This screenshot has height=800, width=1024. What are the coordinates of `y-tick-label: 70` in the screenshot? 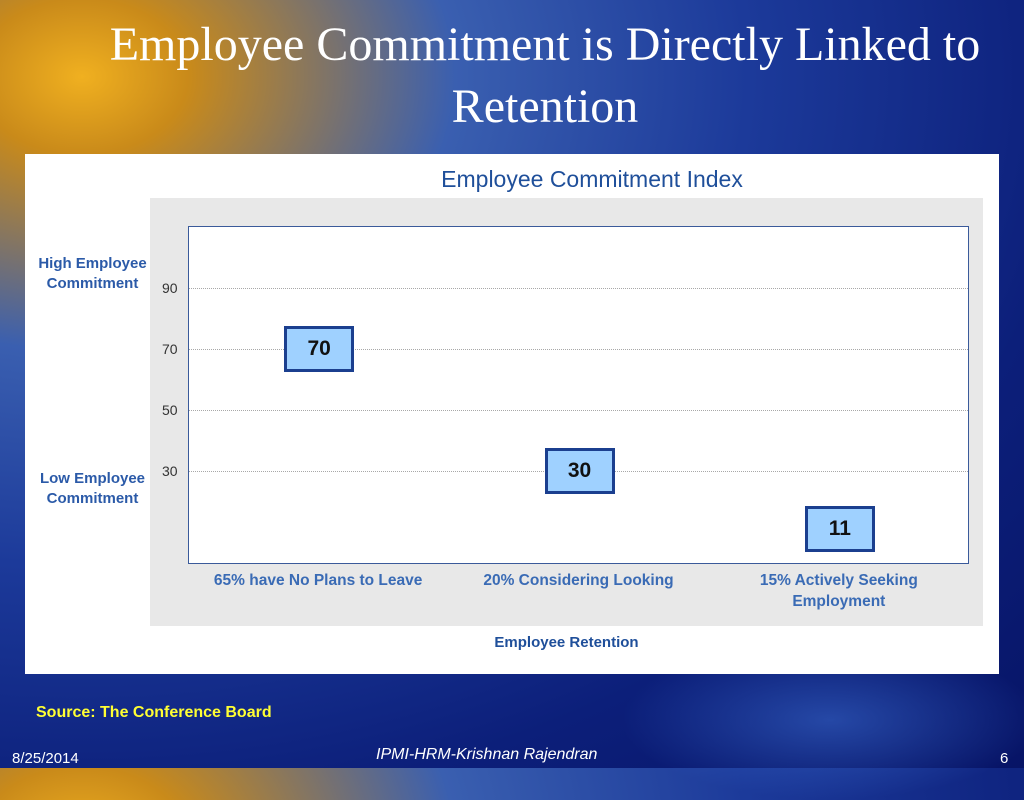 It's located at (170, 349).